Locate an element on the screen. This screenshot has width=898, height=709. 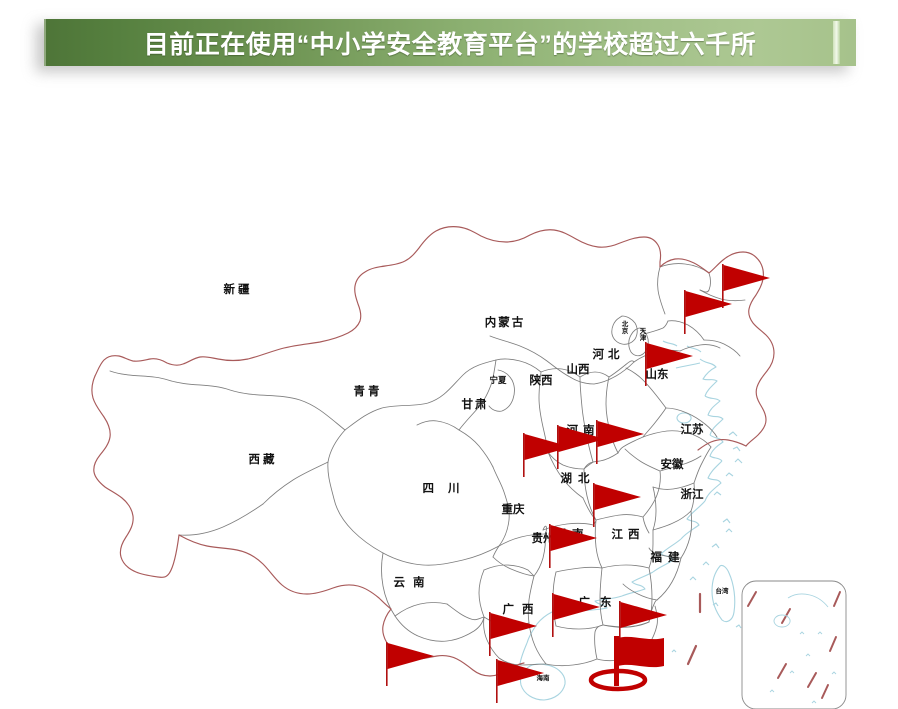
province-label-sichuan: 四川 is located at coordinates (448, 488).